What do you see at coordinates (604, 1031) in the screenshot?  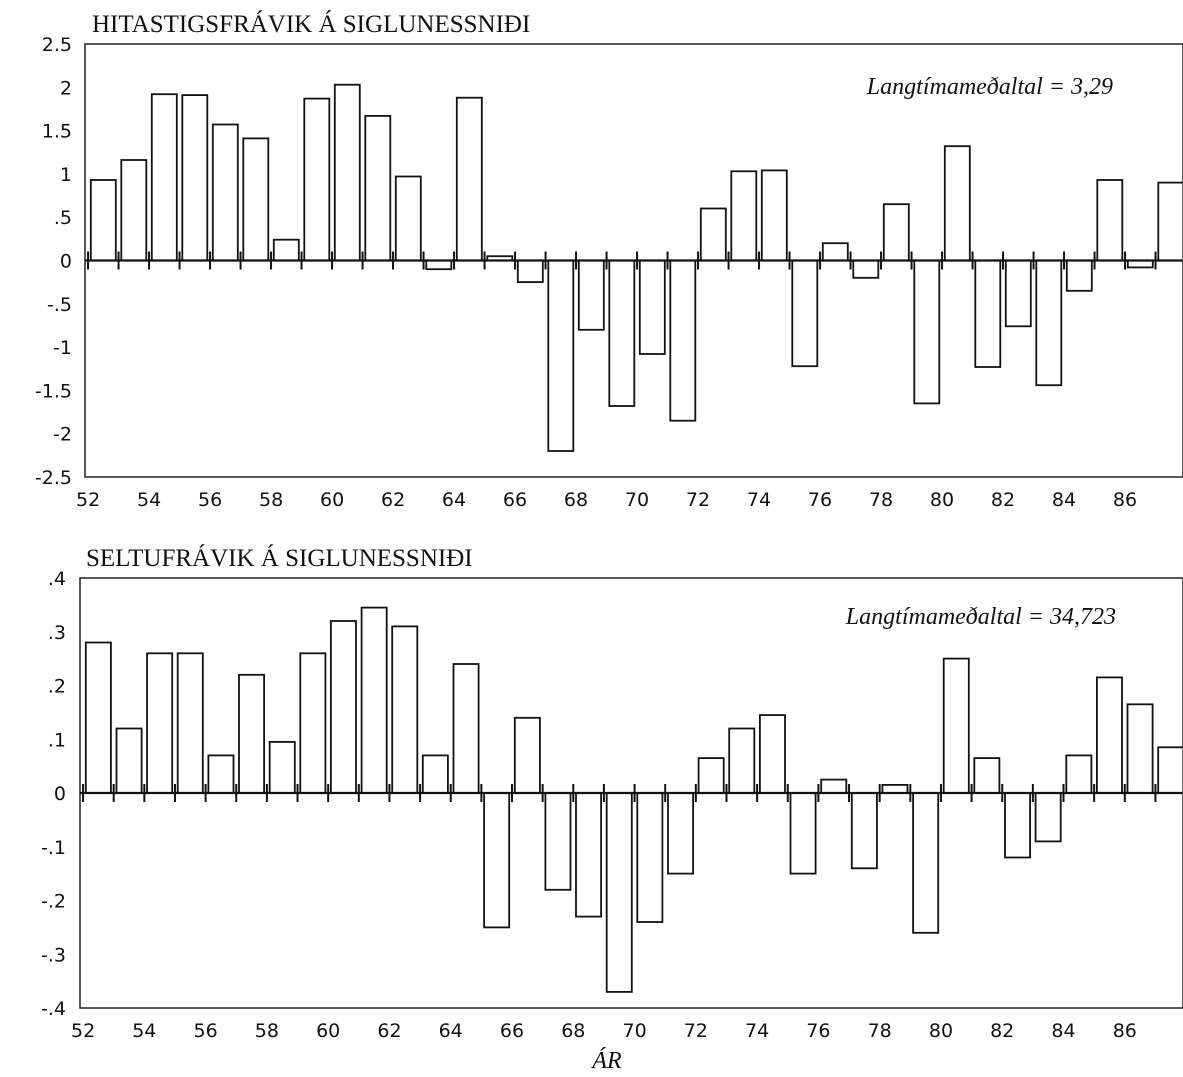 I see `x-tick-labels: 52 54 56 58 60 62 64 66 68 70 72 74 76 78 80 82 84 86` at bounding box center [604, 1031].